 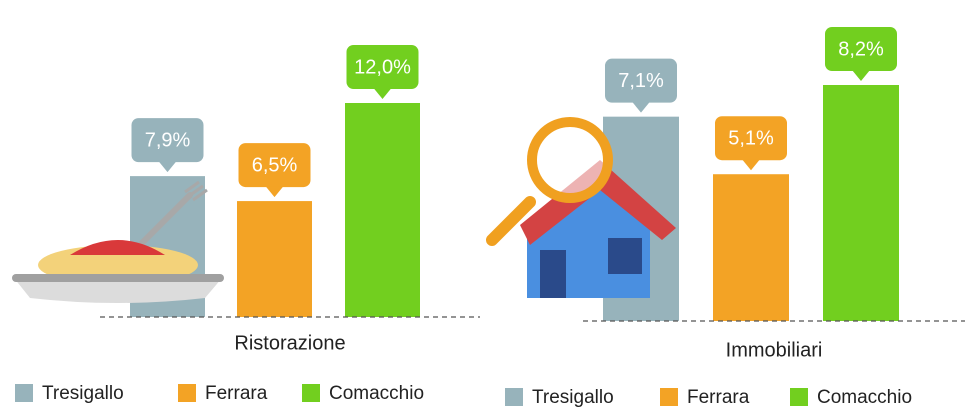 I want to click on value-label: 12,0%, so click(x=382, y=67).